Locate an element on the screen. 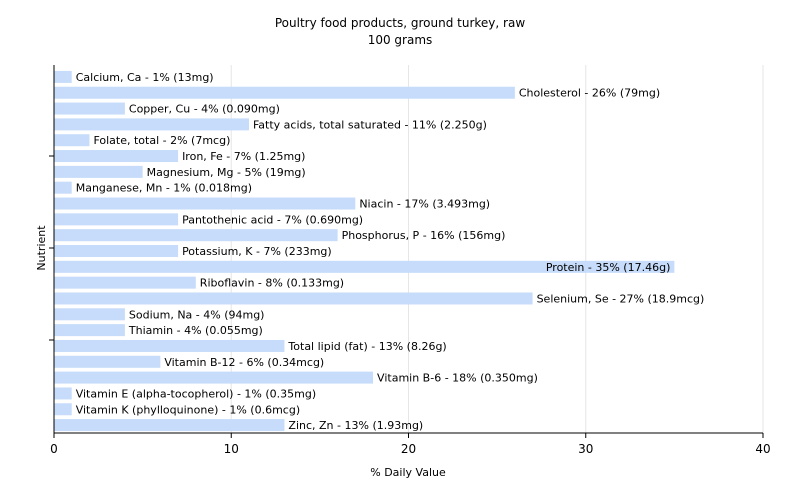  bar-label: Cholesterol - 26% (79mg) is located at coordinates (589, 93).